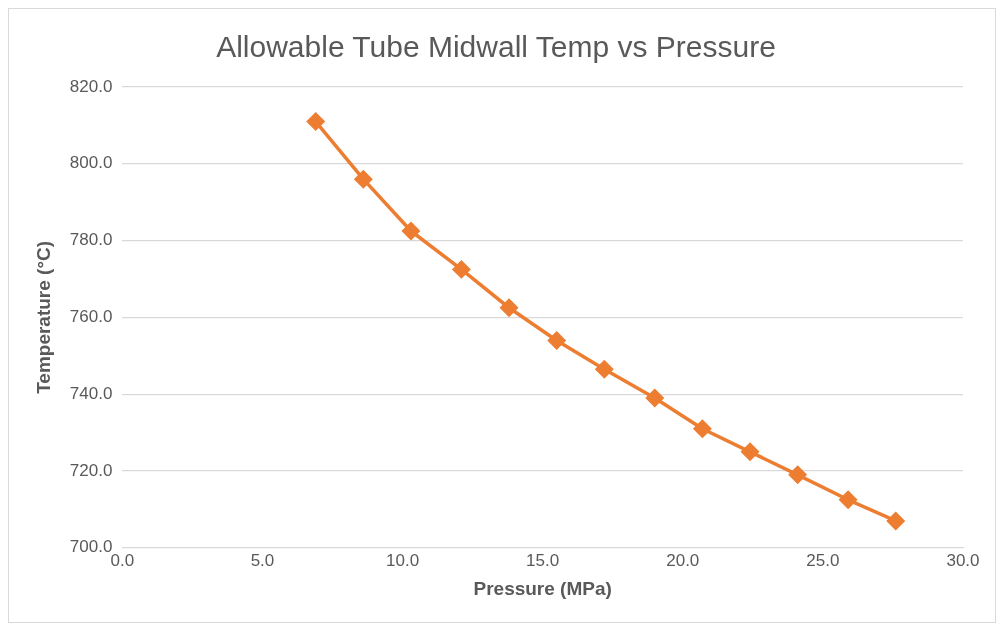  What do you see at coordinates (963, 560) in the screenshot?
I see `x-tick-label: 30.0` at bounding box center [963, 560].